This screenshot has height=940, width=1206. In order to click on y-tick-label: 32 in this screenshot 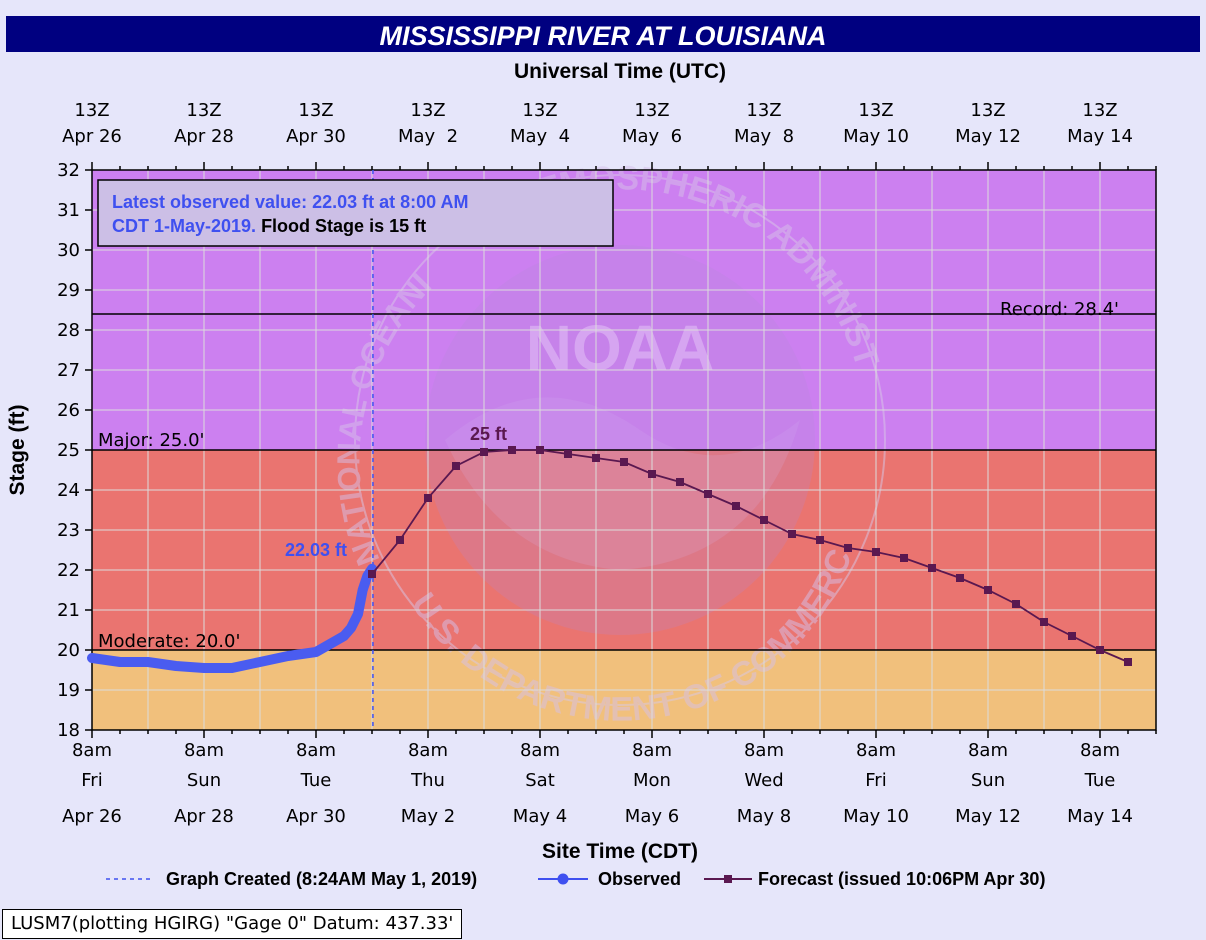, I will do `click(68, 170)`.